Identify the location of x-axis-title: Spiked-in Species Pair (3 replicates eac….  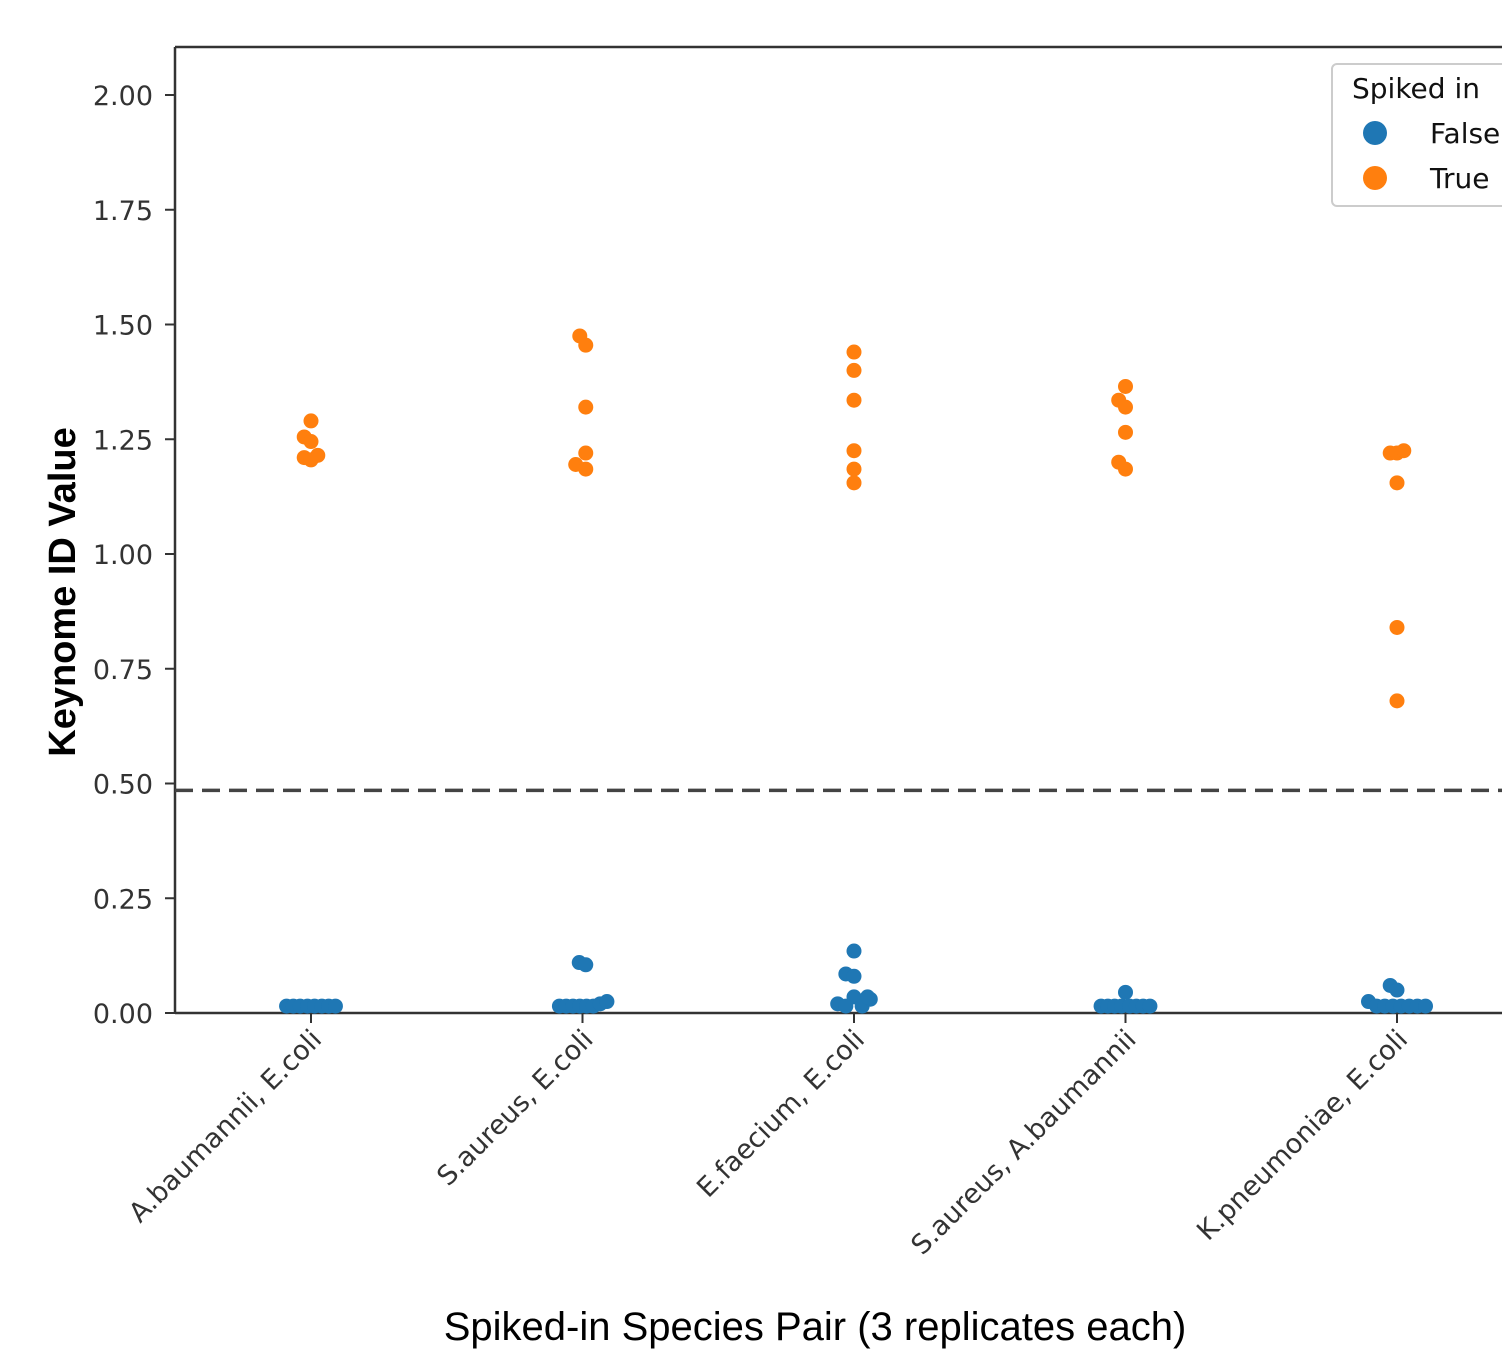
(815, 1327).